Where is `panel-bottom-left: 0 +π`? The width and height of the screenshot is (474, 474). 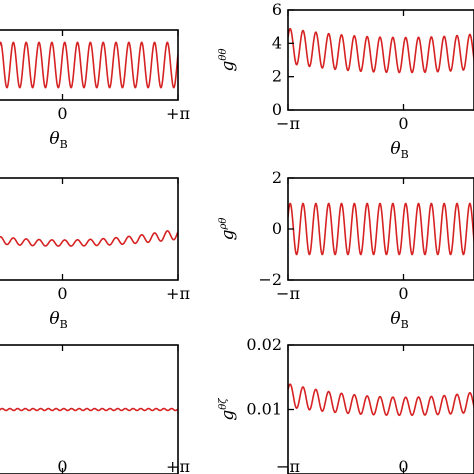 panel-bottom-left: 0 +π is located at coordinates (95, 409).